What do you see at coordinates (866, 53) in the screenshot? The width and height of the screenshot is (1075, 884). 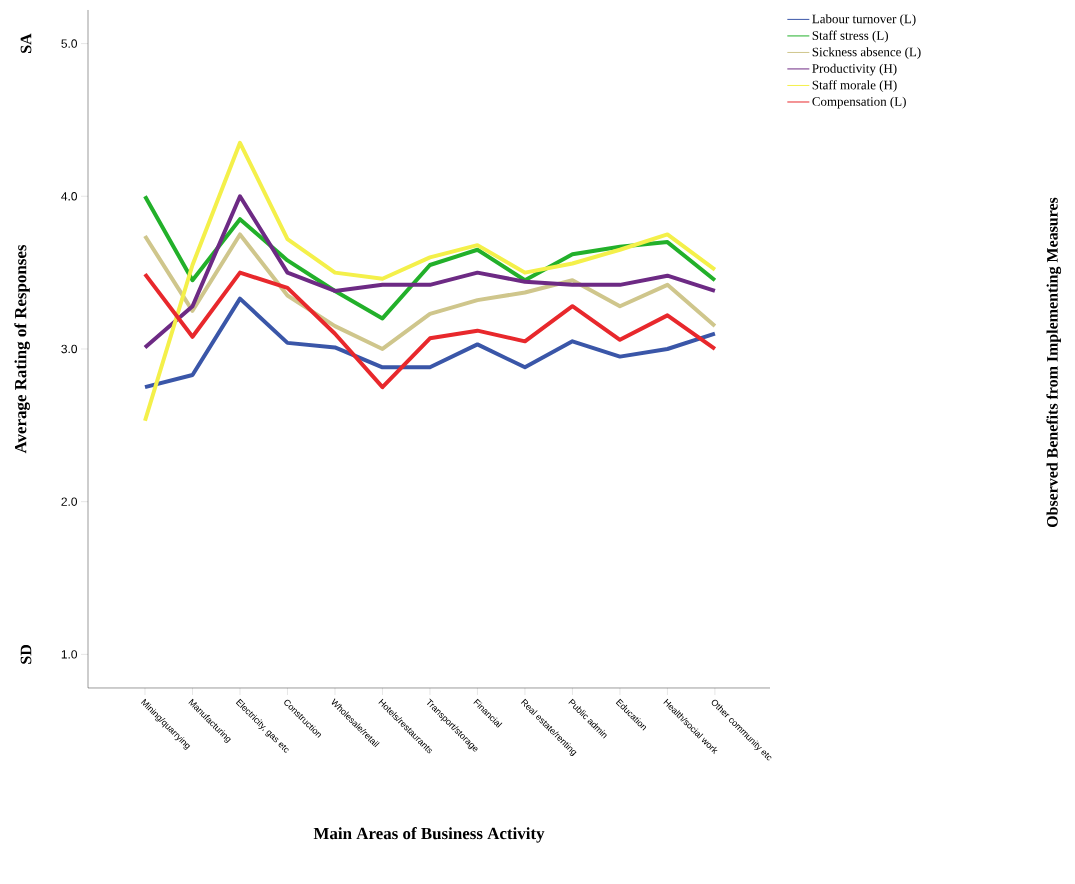 I see `legend-label: Sickness absence (L)` at bounding box center [866, 53].